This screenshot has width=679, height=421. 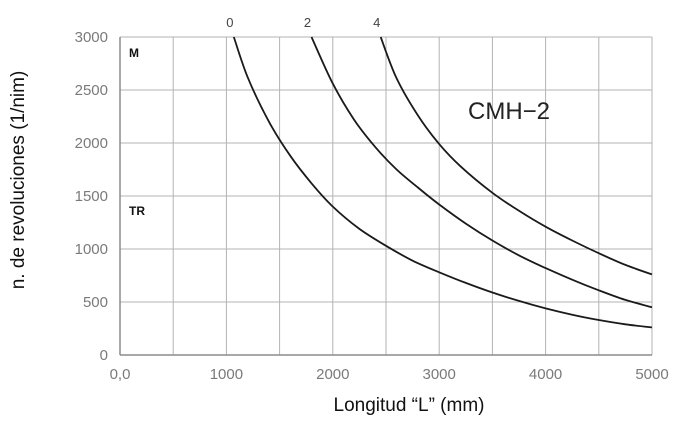 I want to click on x-axis-label: Longitud “L” (mm), so click(x=409, y=405).